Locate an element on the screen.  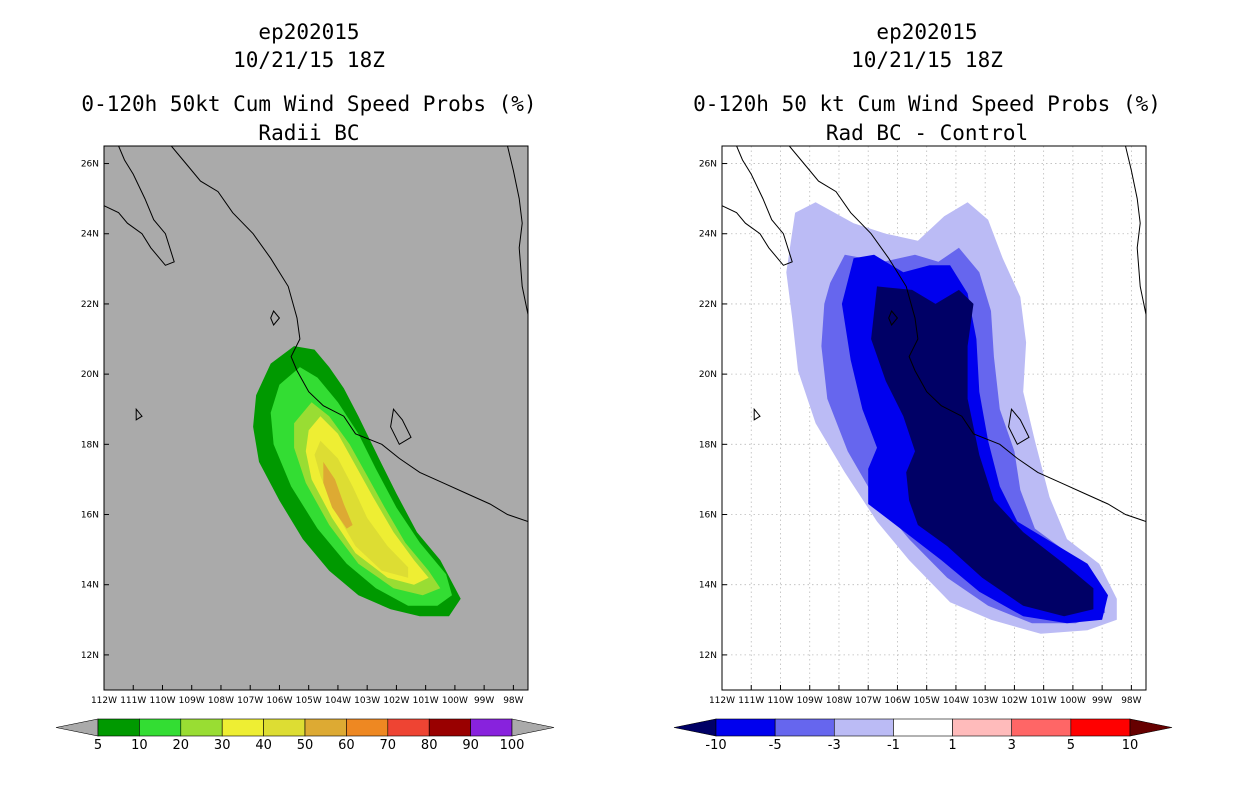
colorbar-label: 1 is located at coordinates (952, 745).